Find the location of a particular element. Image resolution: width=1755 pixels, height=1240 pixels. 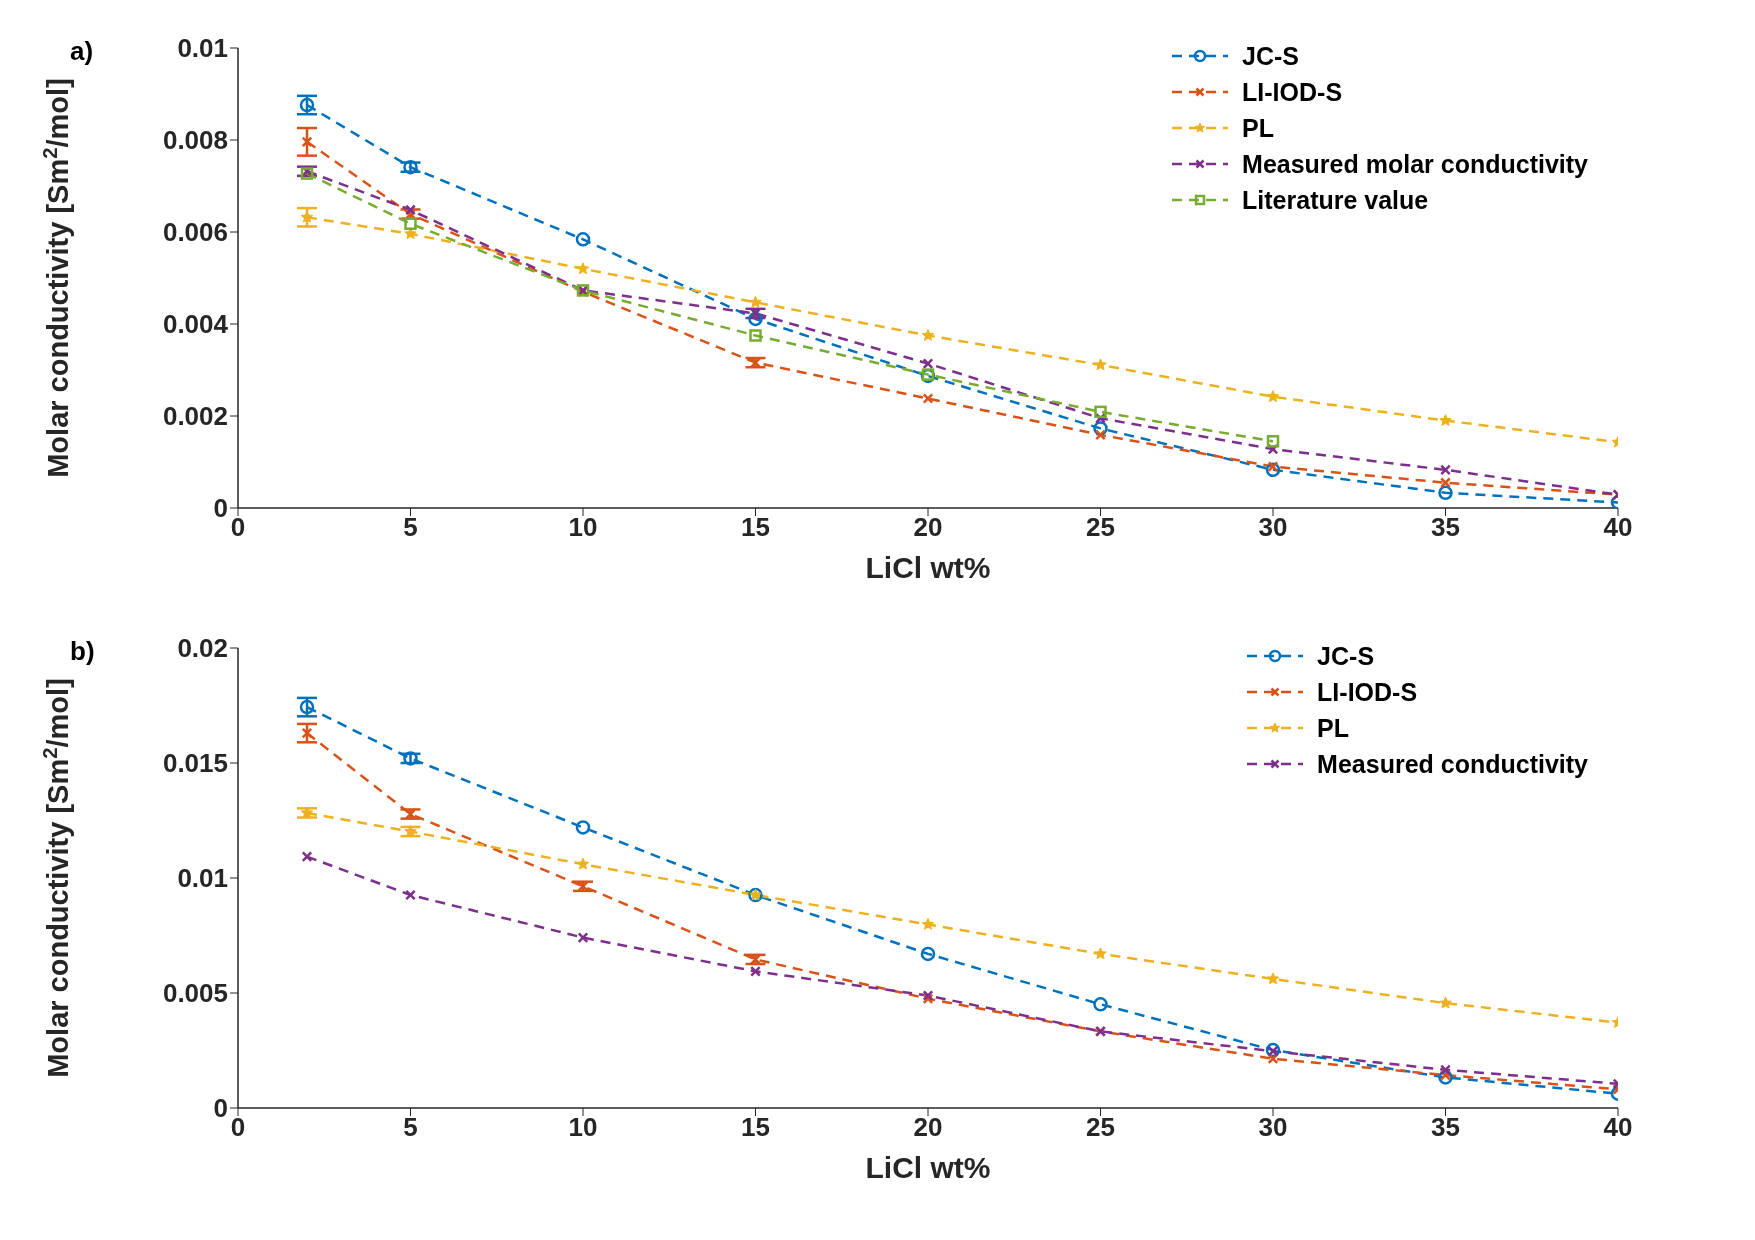

y-tick-label: 0.006 is located at coordinates (195, 232).